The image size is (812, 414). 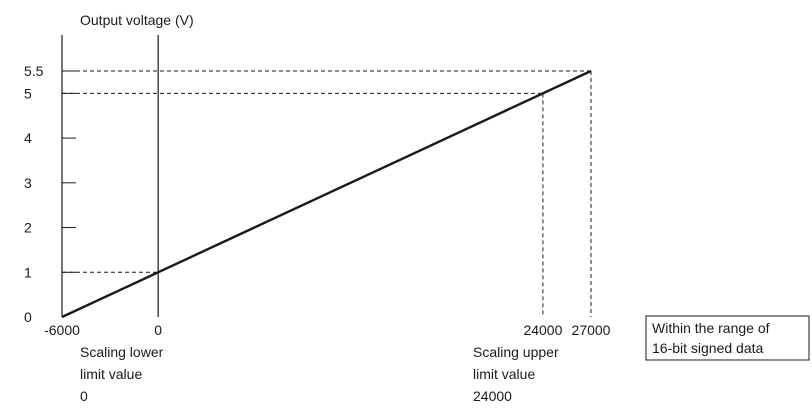 What do you see at coordinates (84, 396) in the screenshot?
I see `scaling-lower-line-3: 0` at bounding box center [84, 396].